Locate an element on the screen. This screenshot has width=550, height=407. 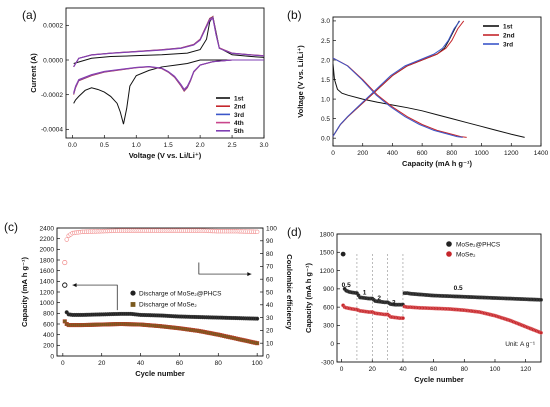
y-axis-label: Voltage (V vs. Li/Li⁺) is located at coordinates (300, 81).